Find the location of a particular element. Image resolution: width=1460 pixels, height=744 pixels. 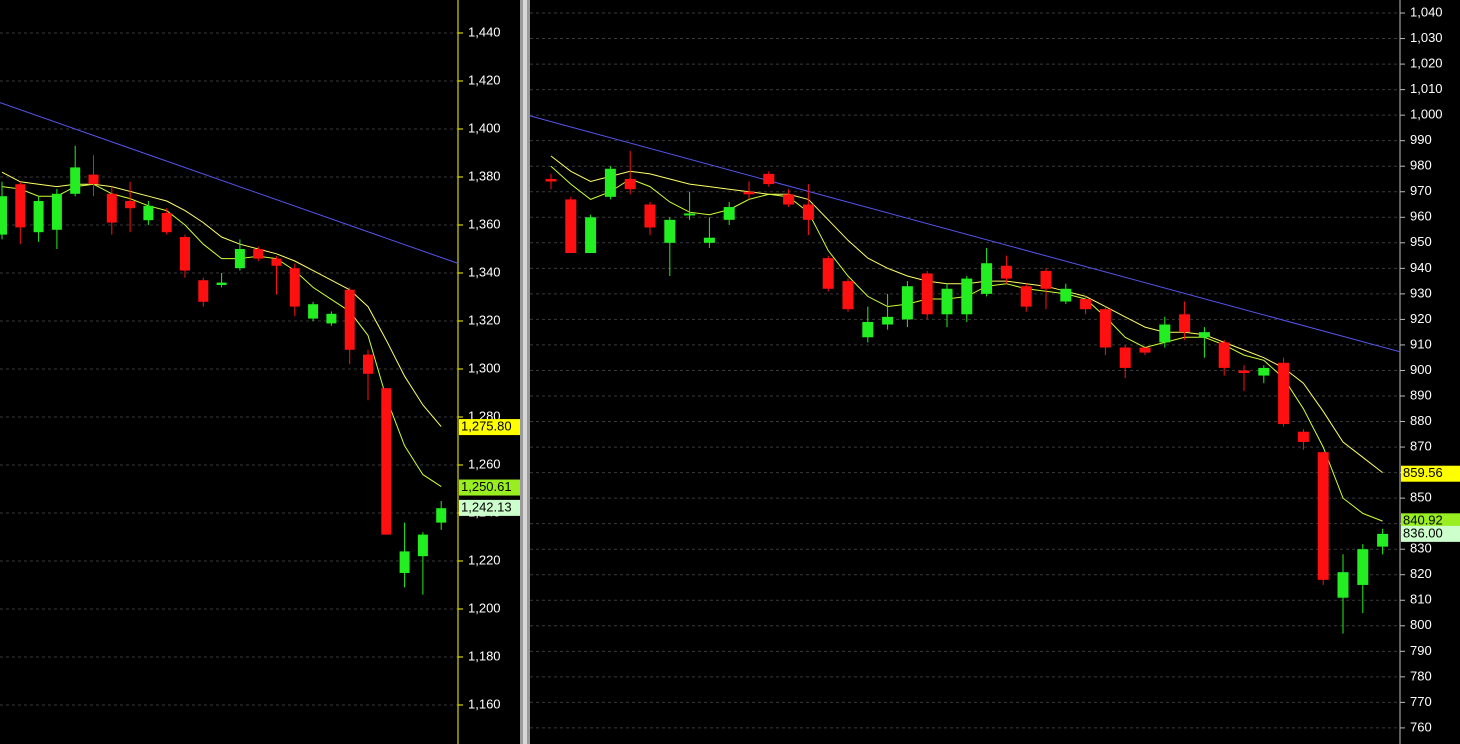

panel-splitter-highlight is located at coordinates (525, 372).